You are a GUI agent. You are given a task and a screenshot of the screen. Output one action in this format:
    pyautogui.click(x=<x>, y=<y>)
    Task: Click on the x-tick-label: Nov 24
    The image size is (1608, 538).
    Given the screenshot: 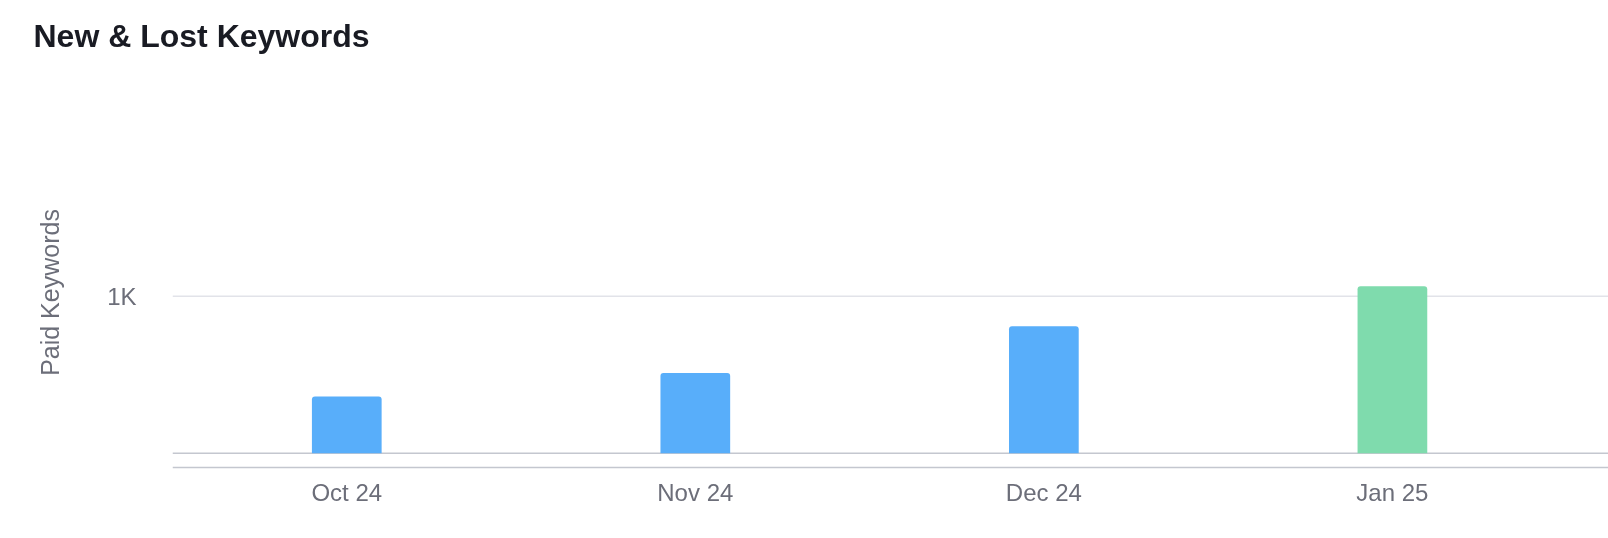 What is the action you would take?
    pyautogui.click(x=695, y=492)
    